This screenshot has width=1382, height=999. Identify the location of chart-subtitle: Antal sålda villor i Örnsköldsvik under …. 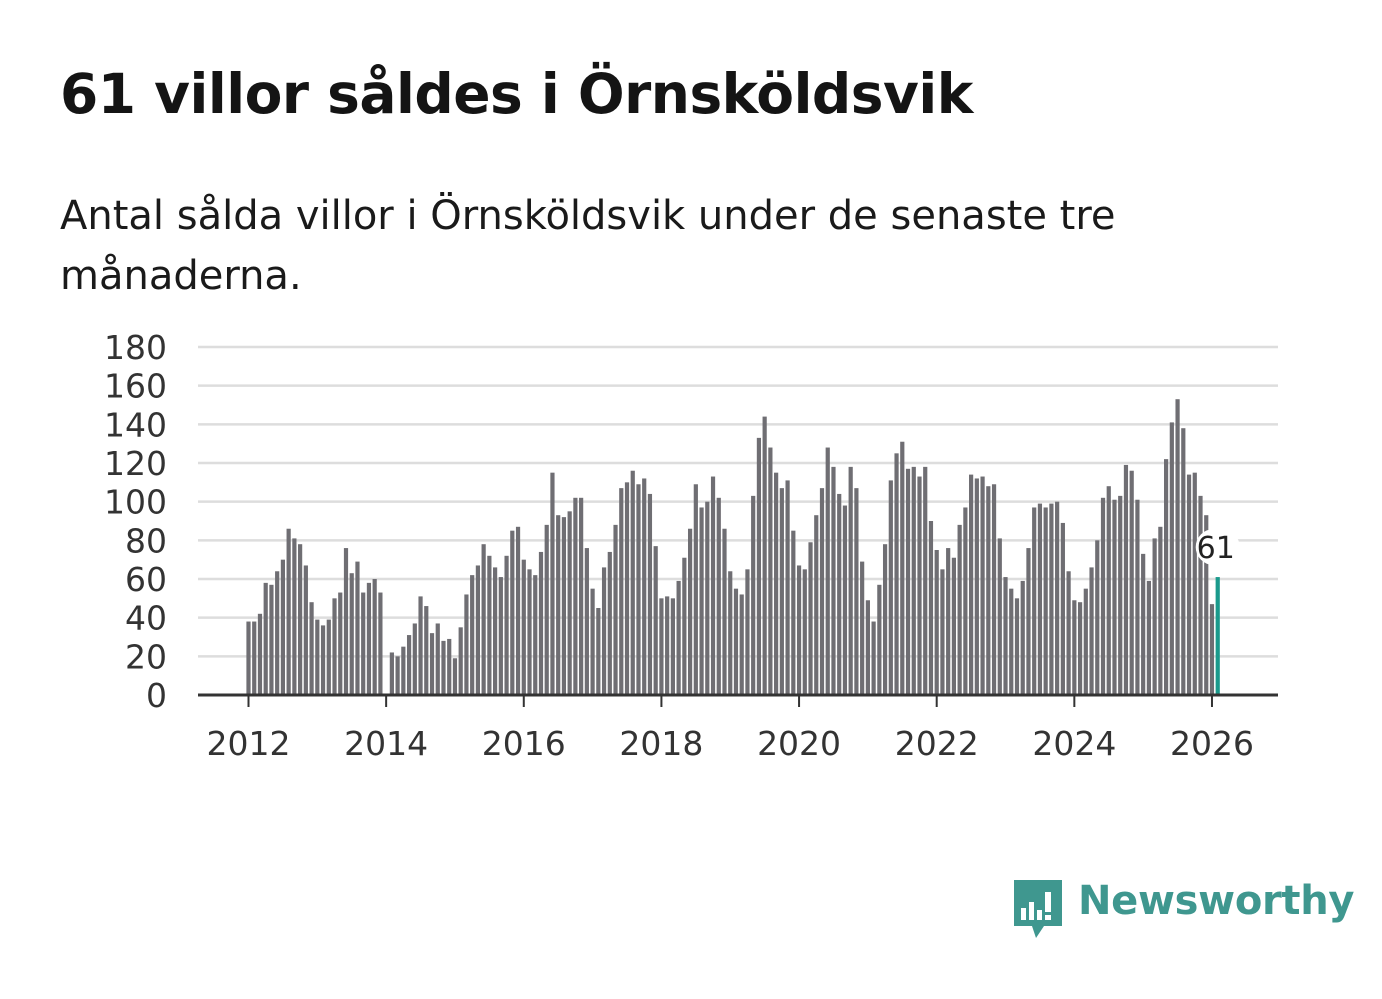
(588, 246).